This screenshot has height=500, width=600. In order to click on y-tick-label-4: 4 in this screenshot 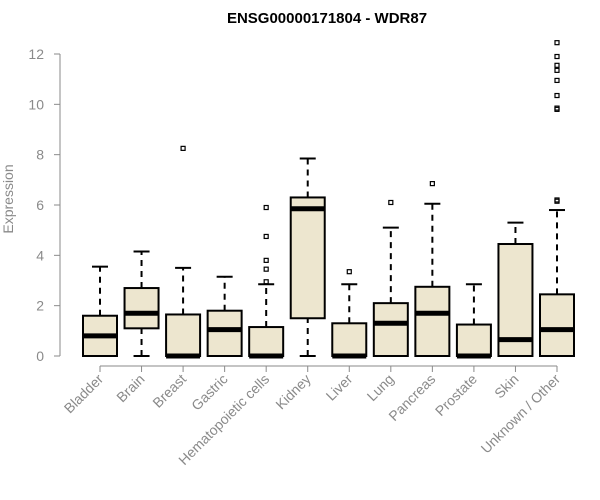, I will do `click(40, 255)`.